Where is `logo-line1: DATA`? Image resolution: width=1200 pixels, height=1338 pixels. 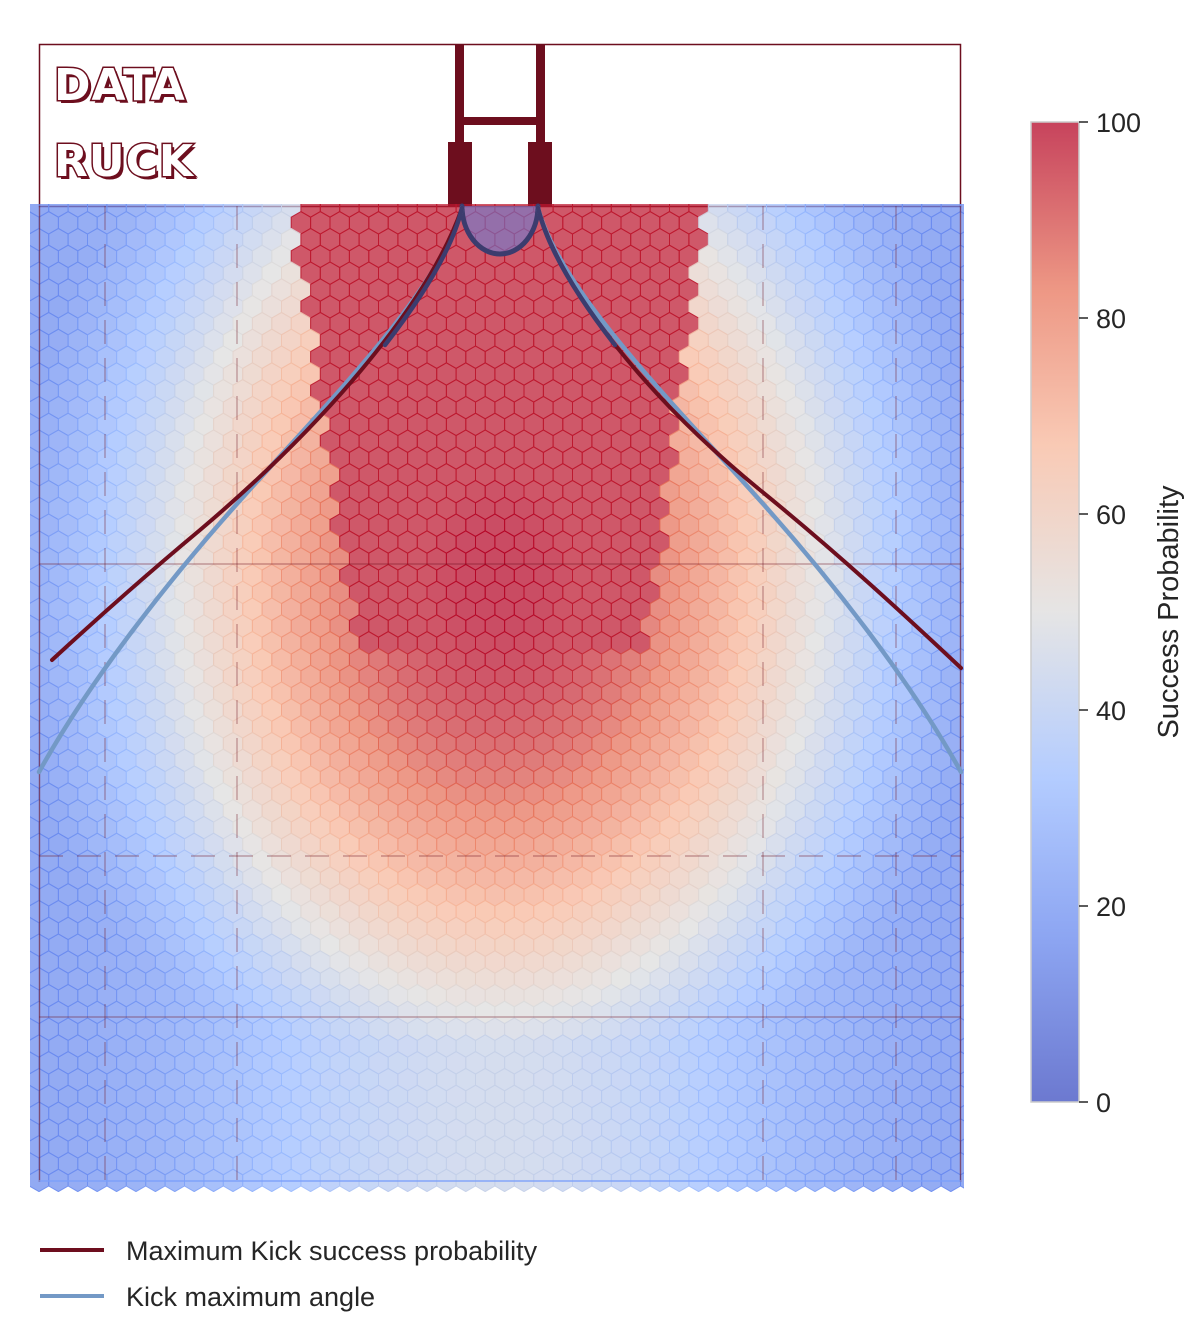
logo-line1: DATA is located at coordinates (120, 85).